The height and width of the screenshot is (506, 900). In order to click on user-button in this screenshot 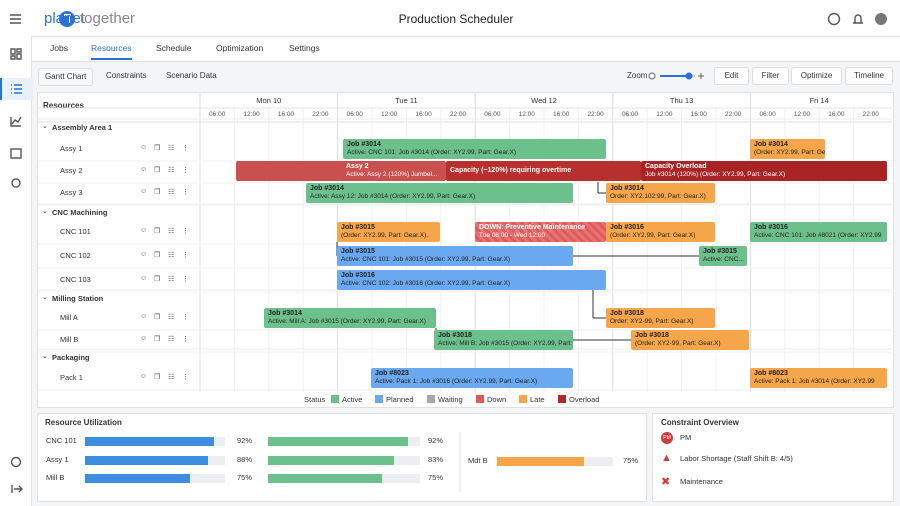, I will do `click(881, 19)`.